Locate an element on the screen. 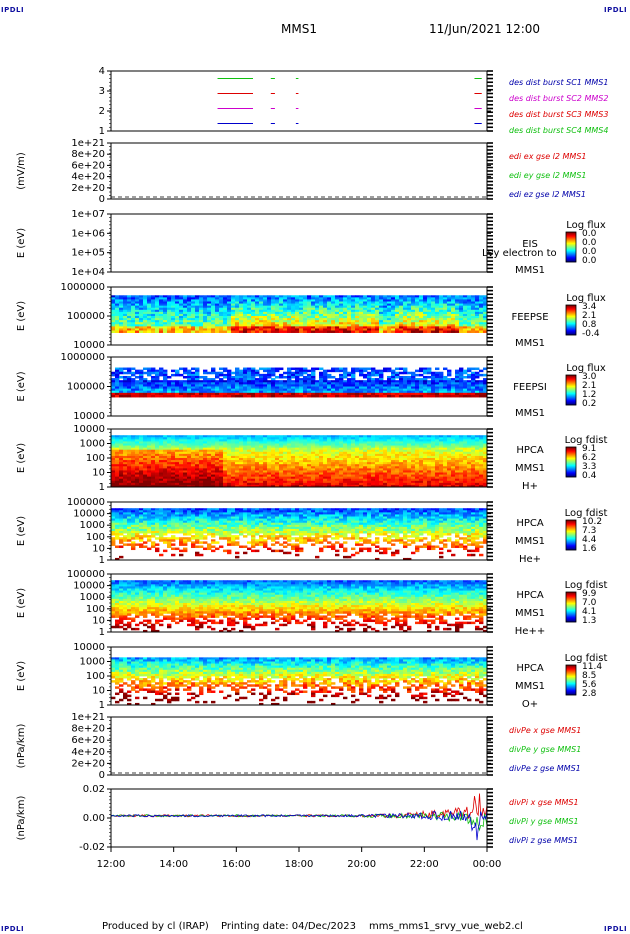 The width and height of the screenshot is (630, 934). legend-entry: des dist burst SC3 MMS3 is located at coordinates (558, 114).